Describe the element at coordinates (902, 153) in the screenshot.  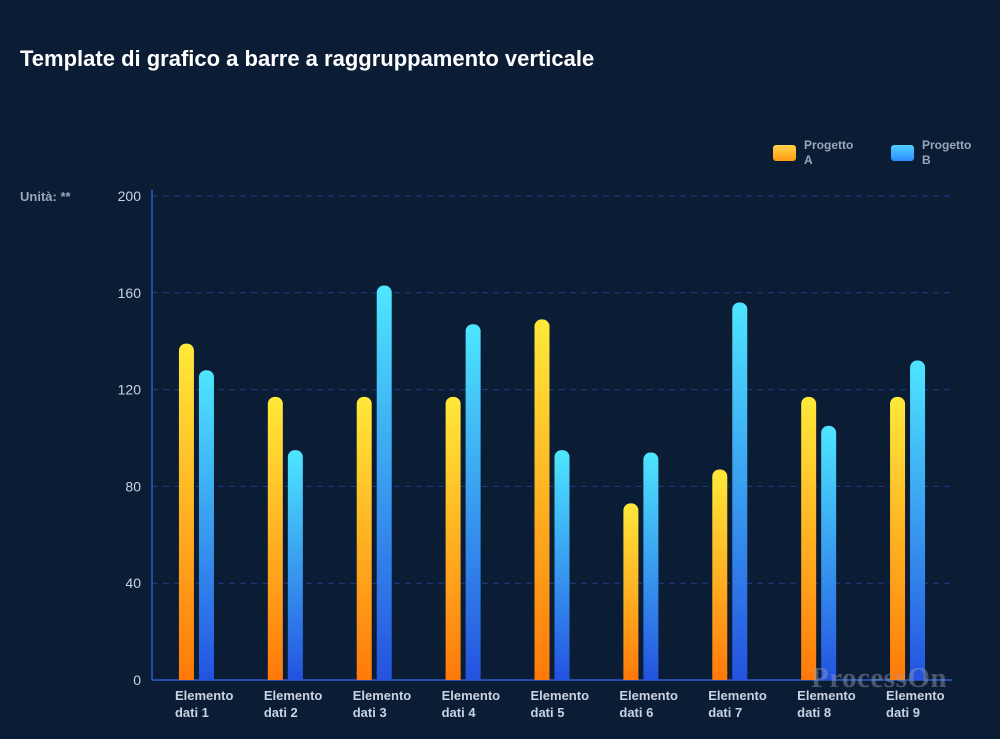
I see `legend-swatch-progetto-b` at that location.